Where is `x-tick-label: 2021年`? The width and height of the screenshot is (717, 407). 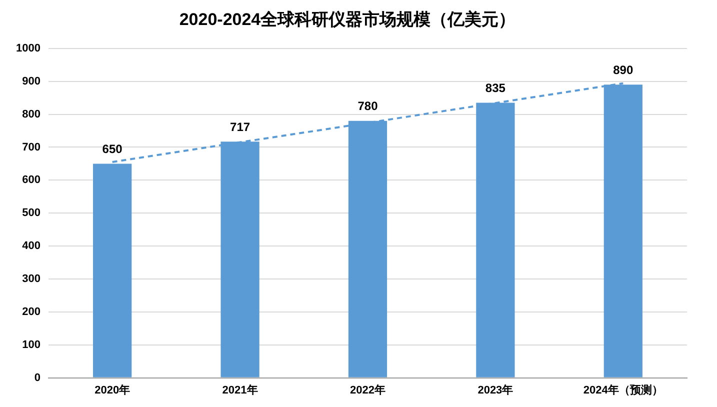 x-tick-label: 2021年 is located at coordinates (240, 389).